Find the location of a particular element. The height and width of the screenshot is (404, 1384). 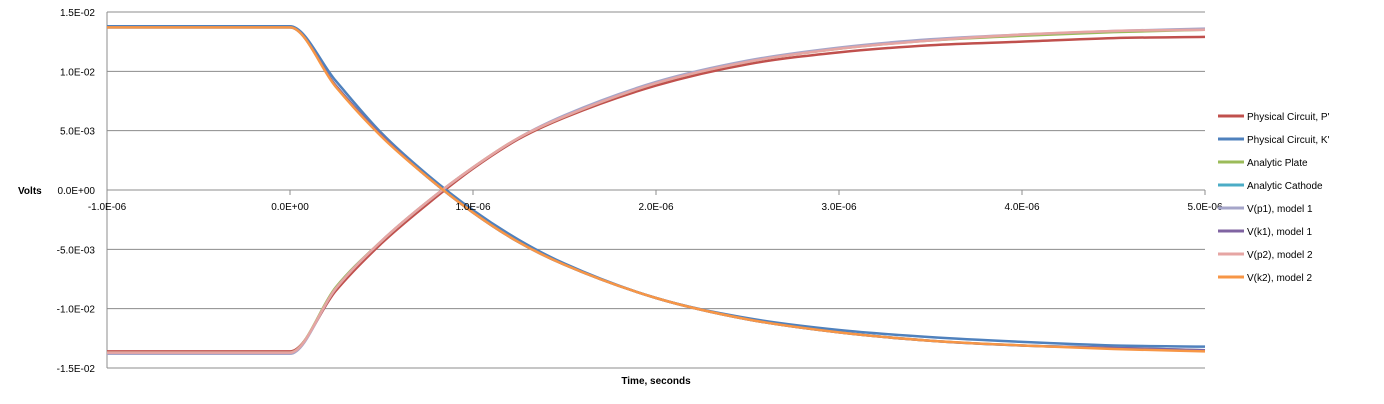

x-tick-label: -1.0E-06 is located at coordinates (107, 207).